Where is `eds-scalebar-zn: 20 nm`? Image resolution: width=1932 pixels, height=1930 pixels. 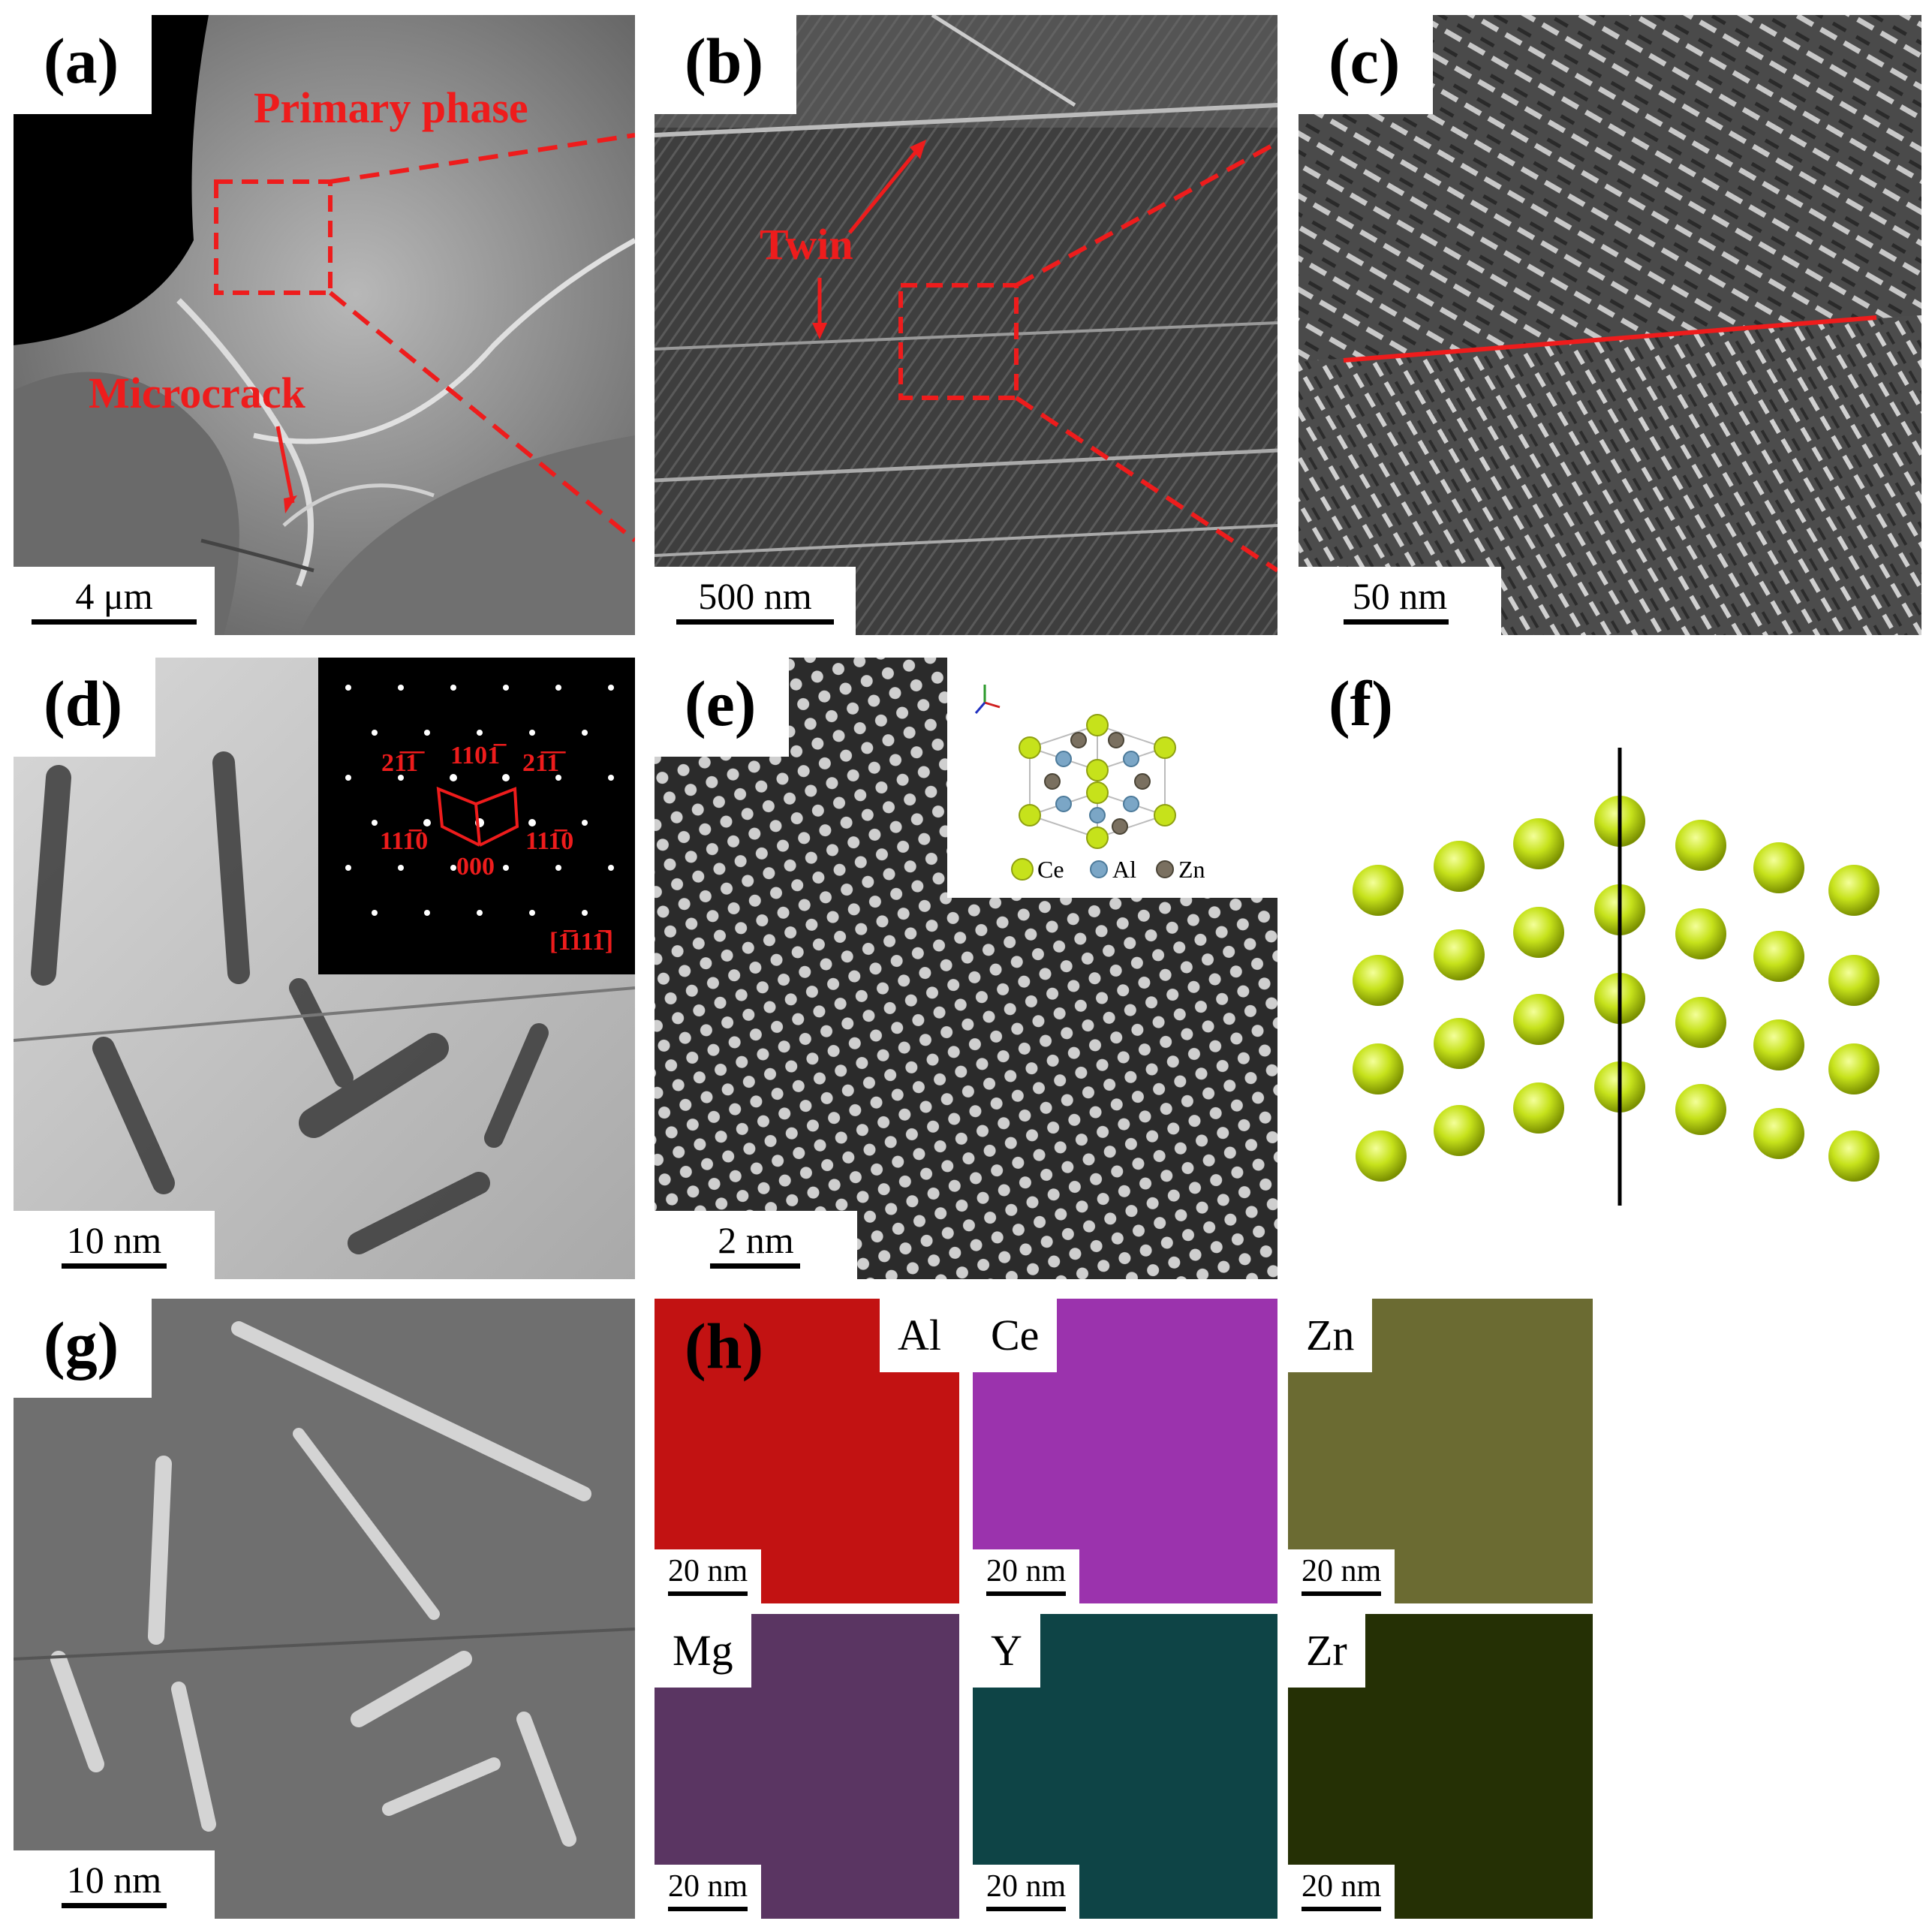
eds-scalebar-zn: 20 nm is located at coordinates (1341, 1576).